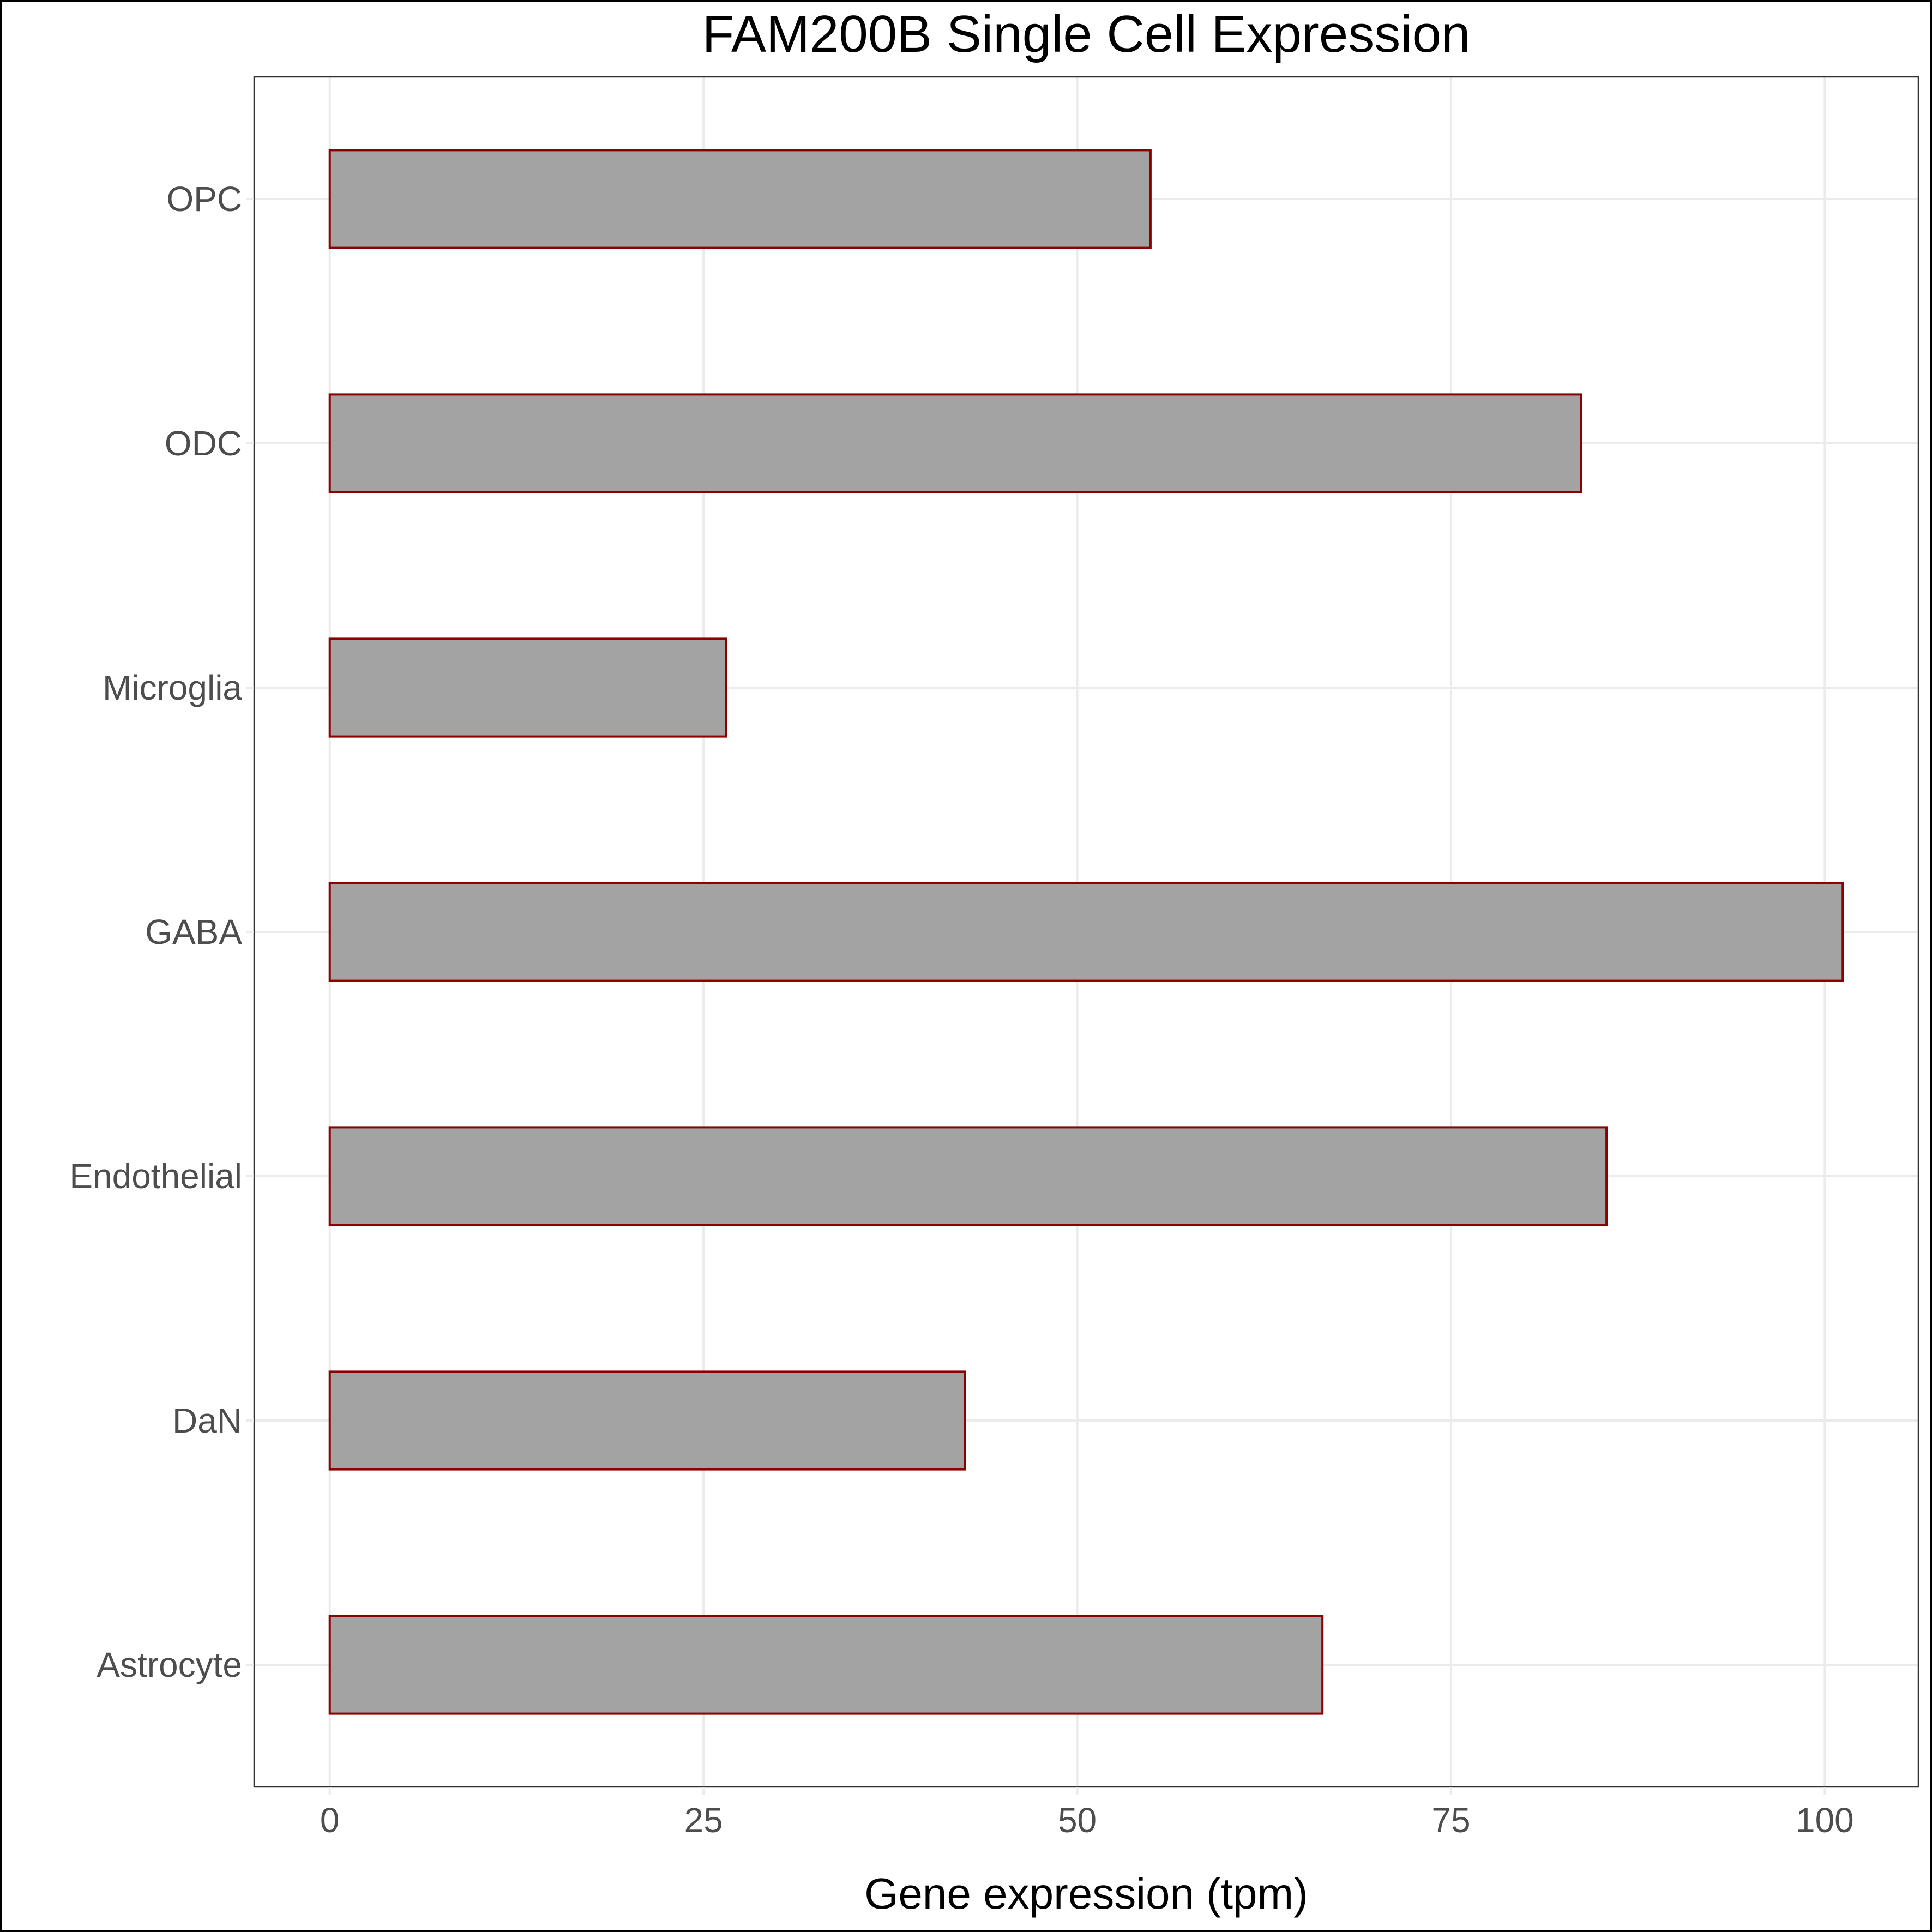 Image resolution: width=1932 pixels, height=1932 pixels. What do you see at coordinates (527, 687) in the screenshot?
I see `bar-microglia` at bounding box center [527, 687].